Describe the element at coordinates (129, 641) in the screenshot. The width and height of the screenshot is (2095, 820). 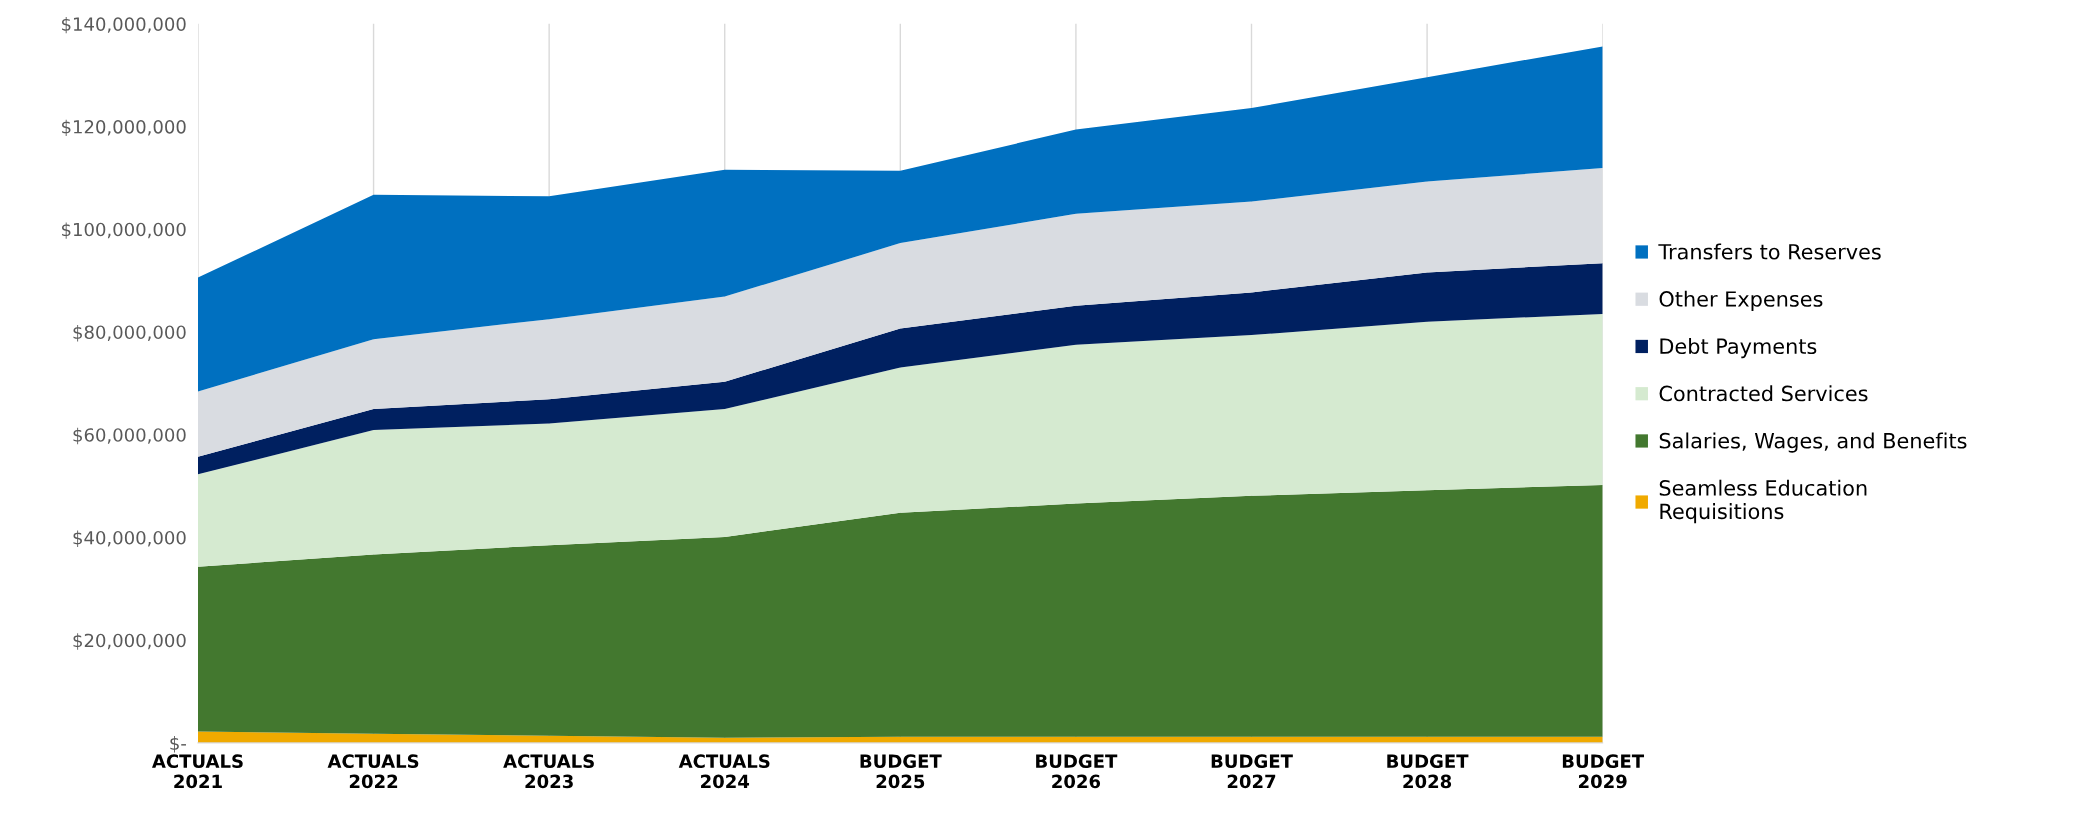
I see `y-tick-label: $20,000,000` at that location.